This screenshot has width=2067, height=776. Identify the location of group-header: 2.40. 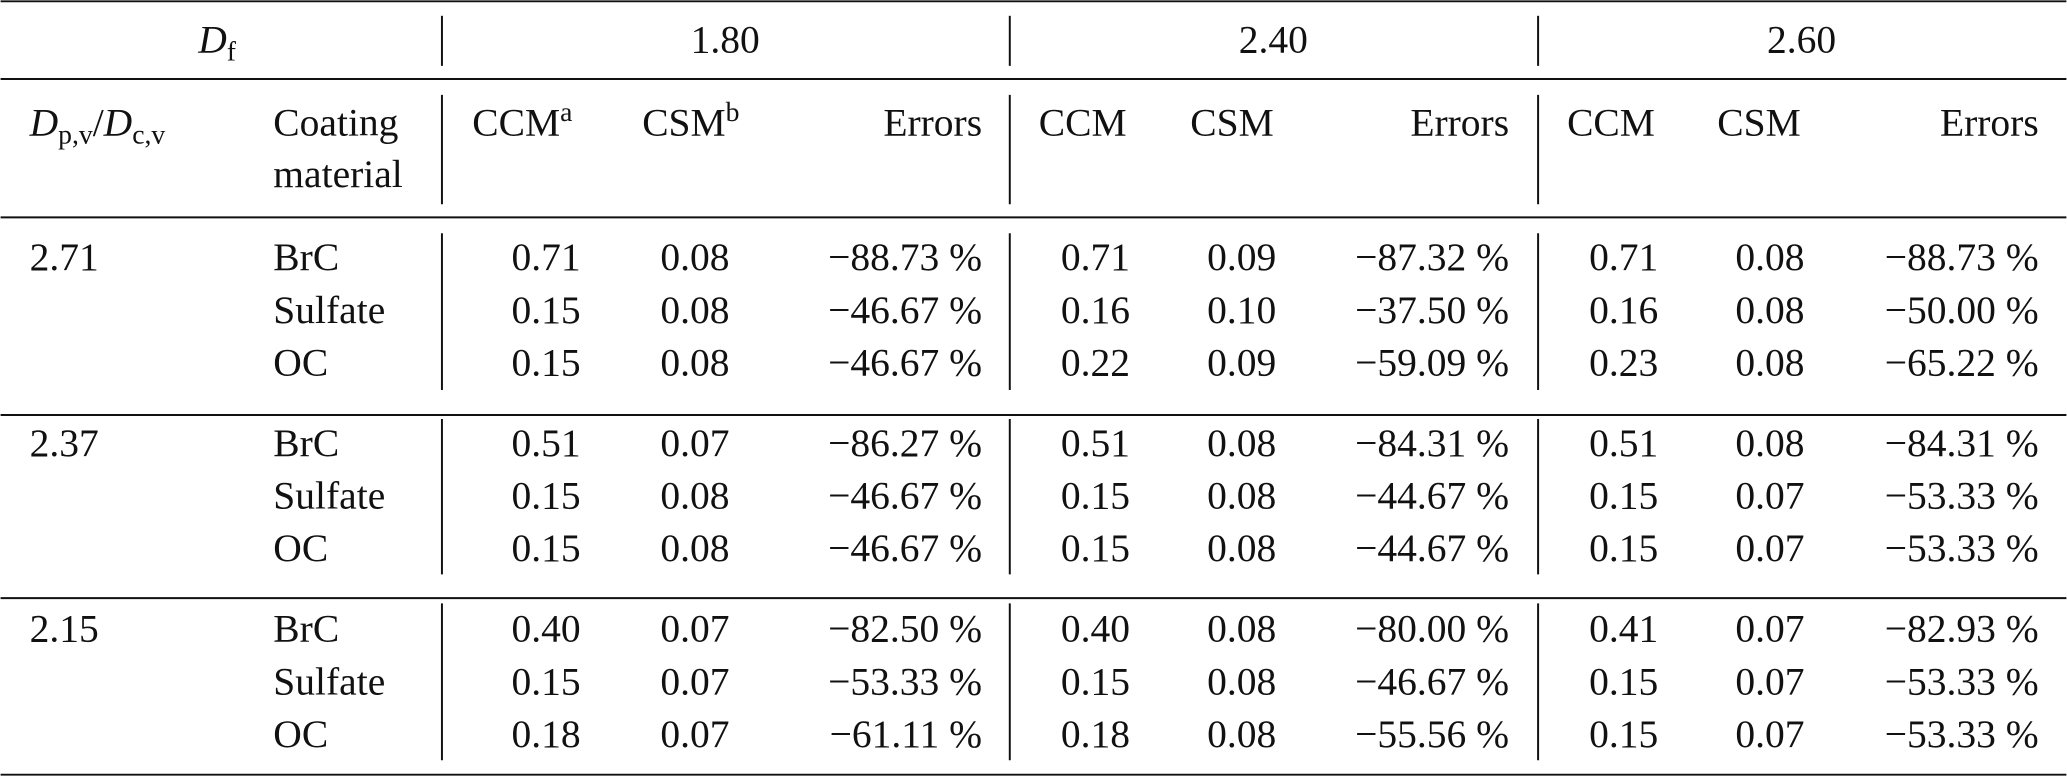
(1273, 40).